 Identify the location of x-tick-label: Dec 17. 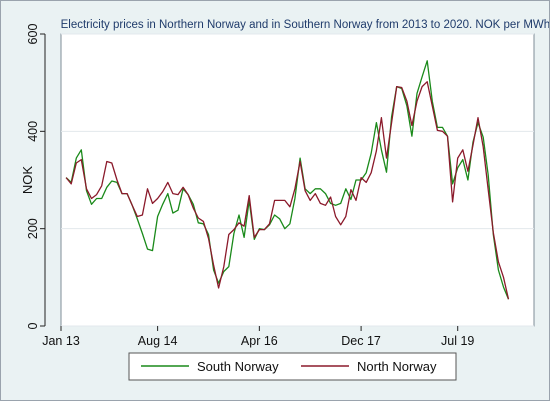
(361, 341).